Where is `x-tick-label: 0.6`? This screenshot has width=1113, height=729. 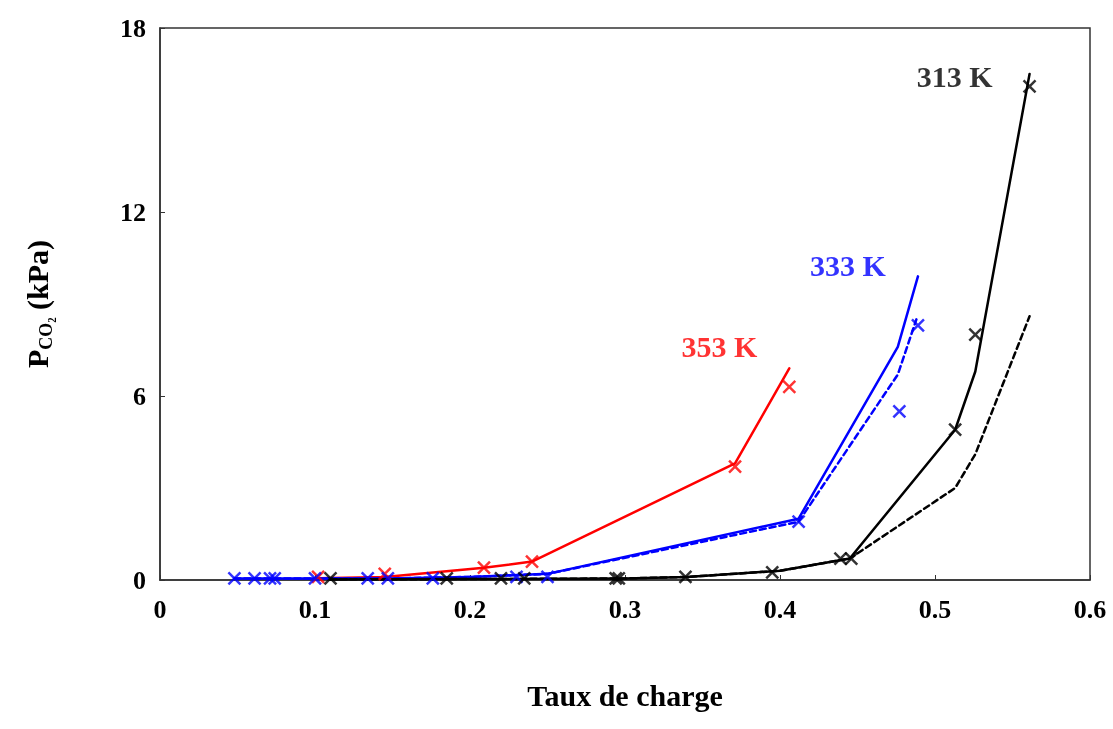 x-tick-label: 0.6 is located at coordinates (1090, 609).